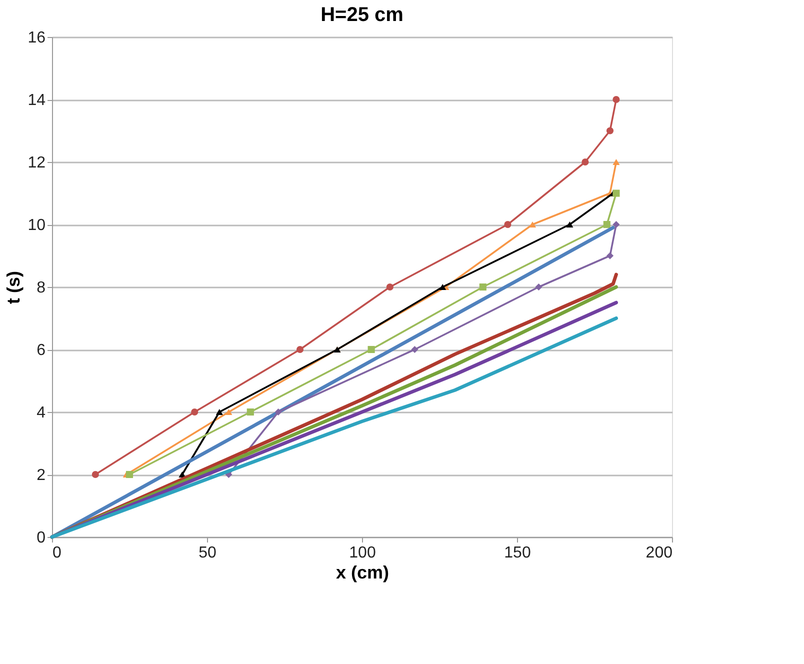 The height and width of the screenshot is (664, 804). What do you see at coordinates (659, 553) in the screenshot?
I see `x-tick-label: 200` at bounding box center [659, 553].